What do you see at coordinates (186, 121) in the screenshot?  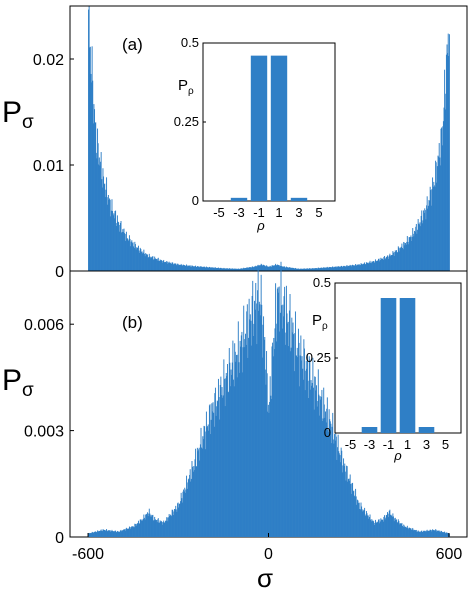 I see `inset-y-tick-label: 0.25` at bounding box center [186, 121].